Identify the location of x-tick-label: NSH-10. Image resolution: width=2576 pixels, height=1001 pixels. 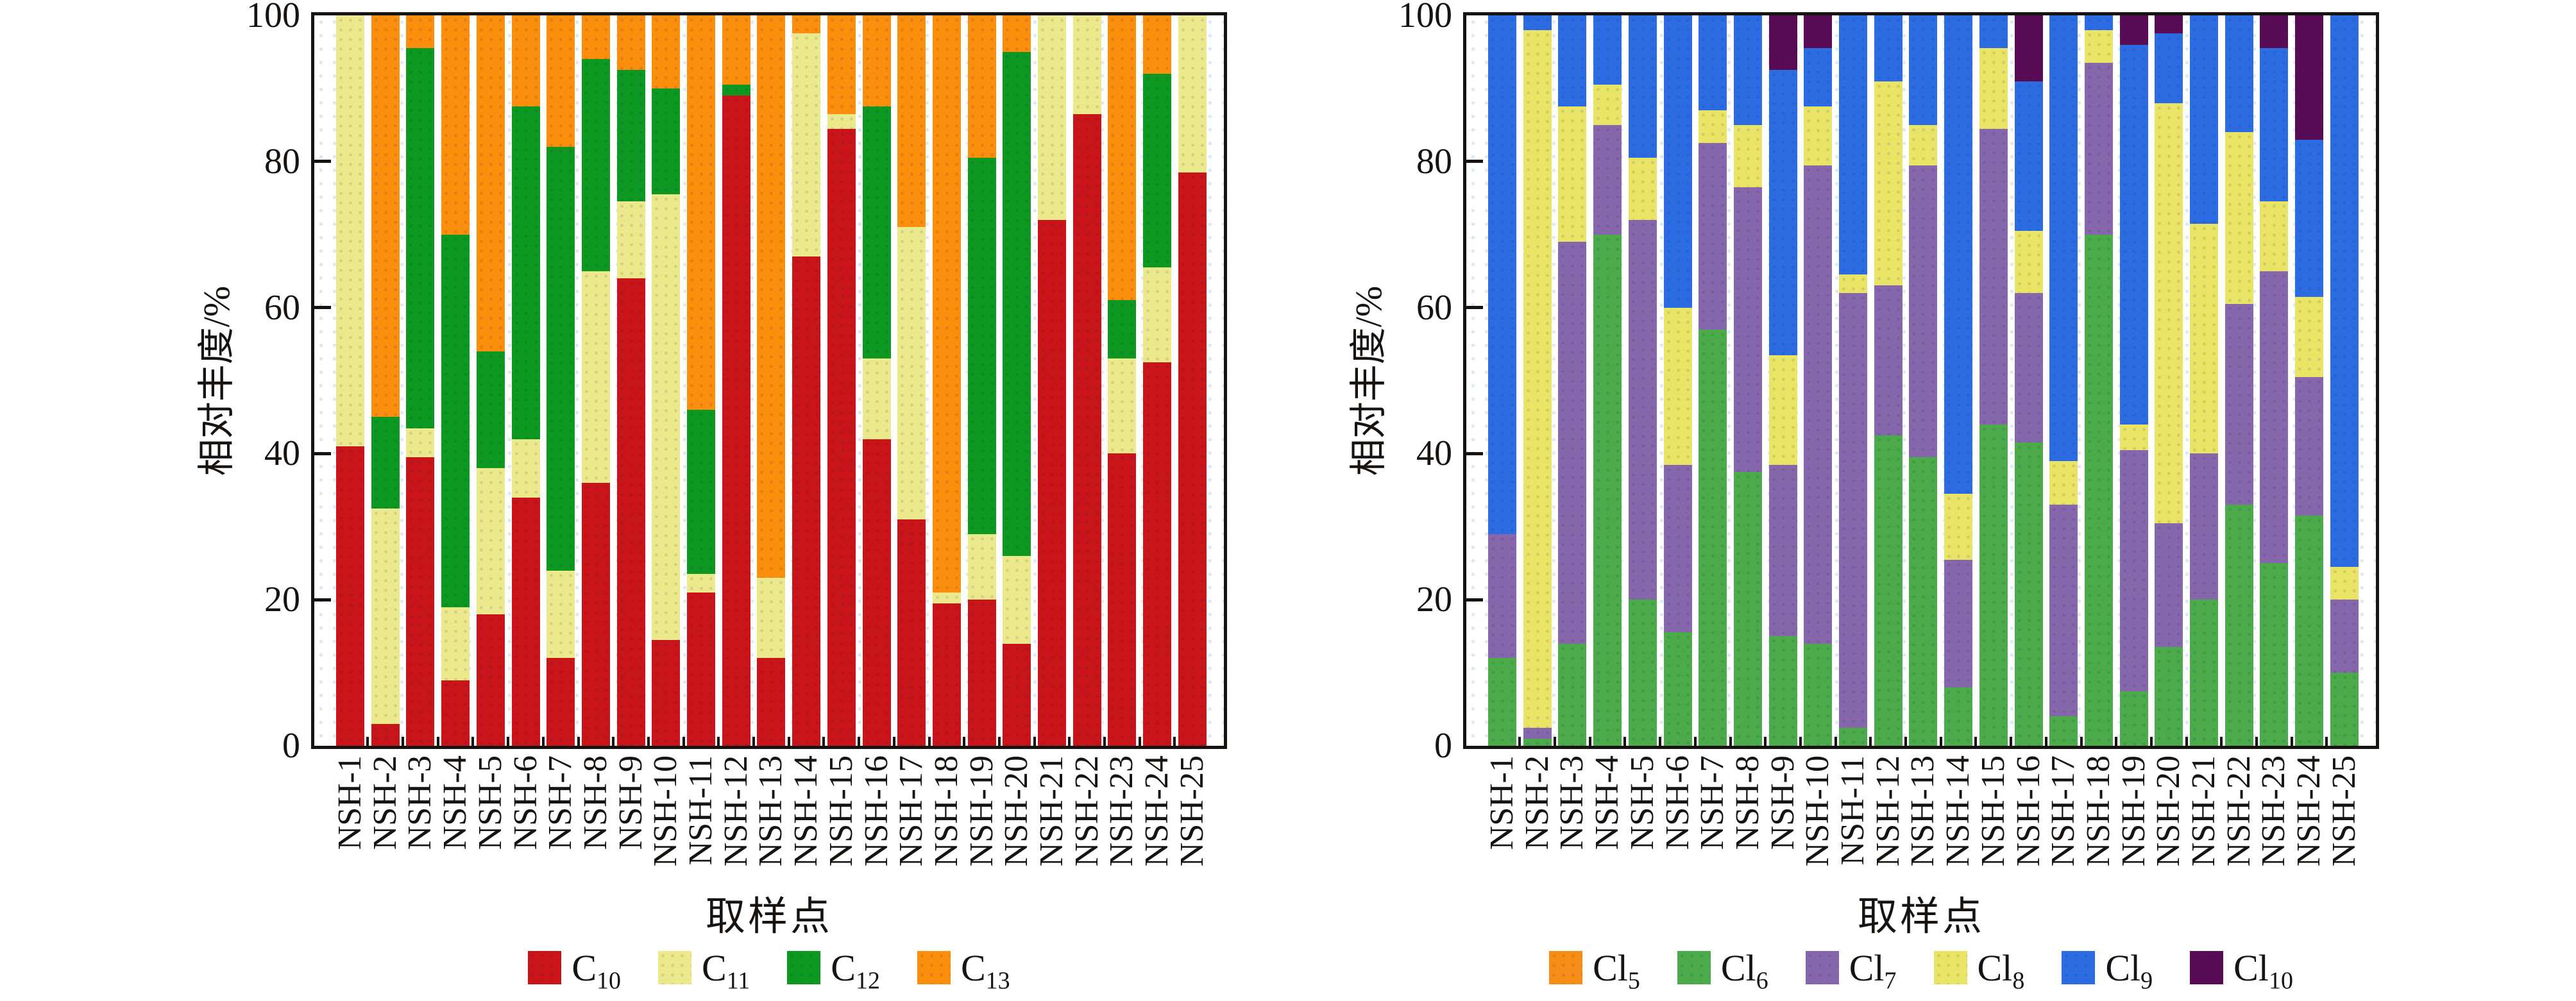
(1817, 811).